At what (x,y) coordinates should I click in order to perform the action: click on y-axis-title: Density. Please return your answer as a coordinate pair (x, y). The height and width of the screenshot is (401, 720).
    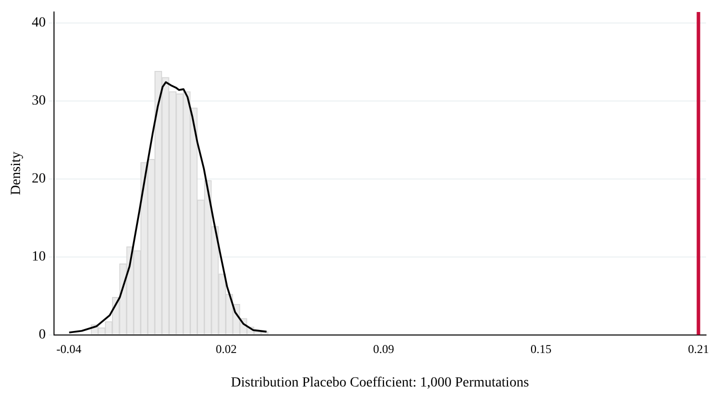
    Looking at the image, I should click on (16, 174).